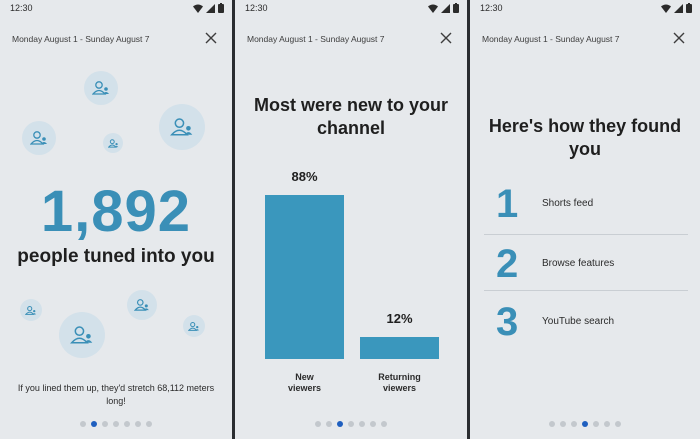 This screenshot has height=439, width=700. What do you see at coordinates (304, 176) in the screenshot?
I see `bar-value-label: 88%` at bounding box center [304, 176].